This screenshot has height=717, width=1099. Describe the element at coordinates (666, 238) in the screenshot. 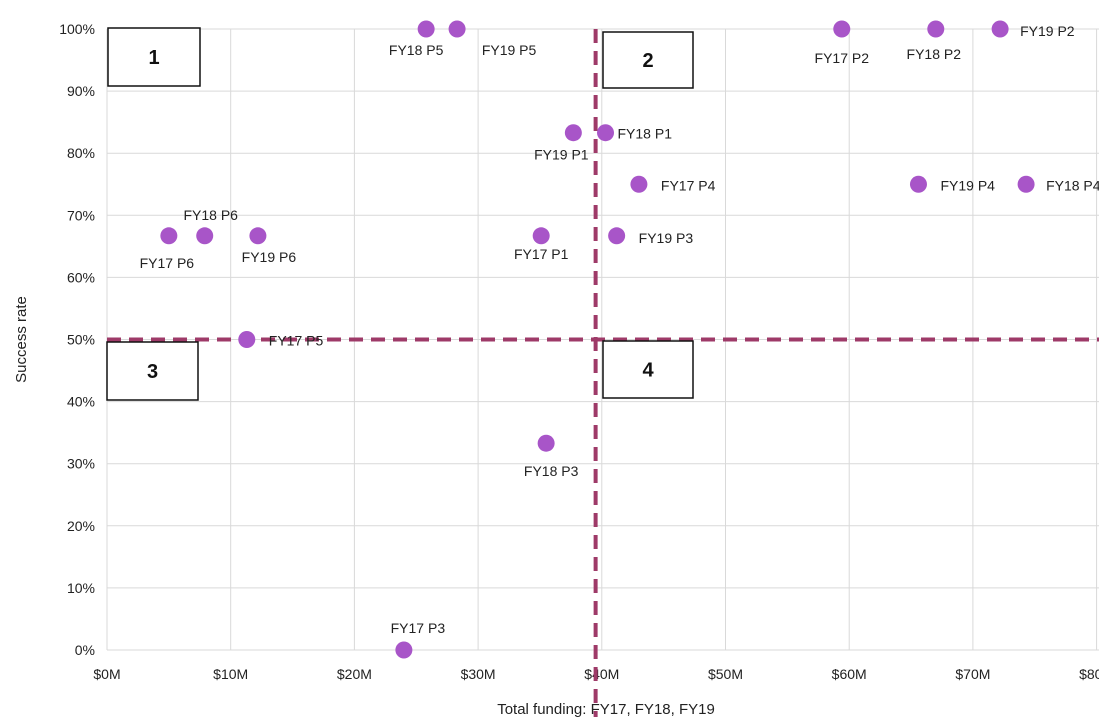

I see `data-point-label: FY19 P3` at that location.